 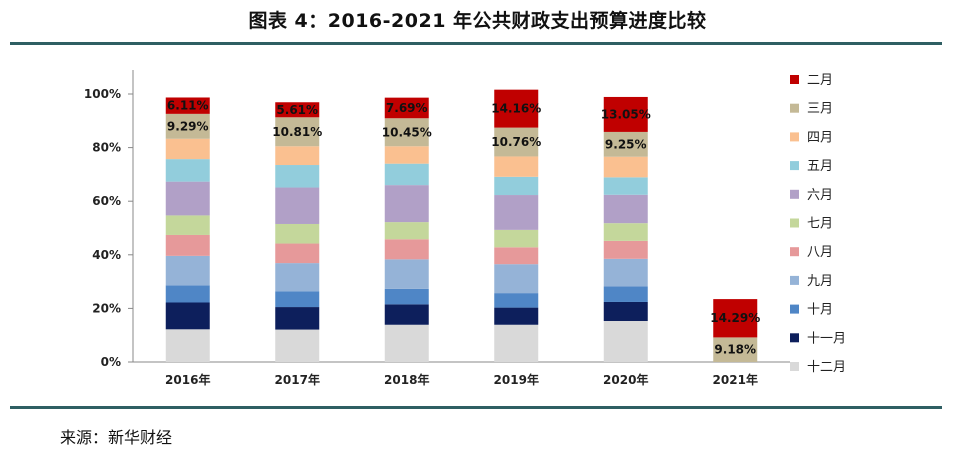 I want to click on bar-segment-2019年-八月, so click(x=516, y=256).